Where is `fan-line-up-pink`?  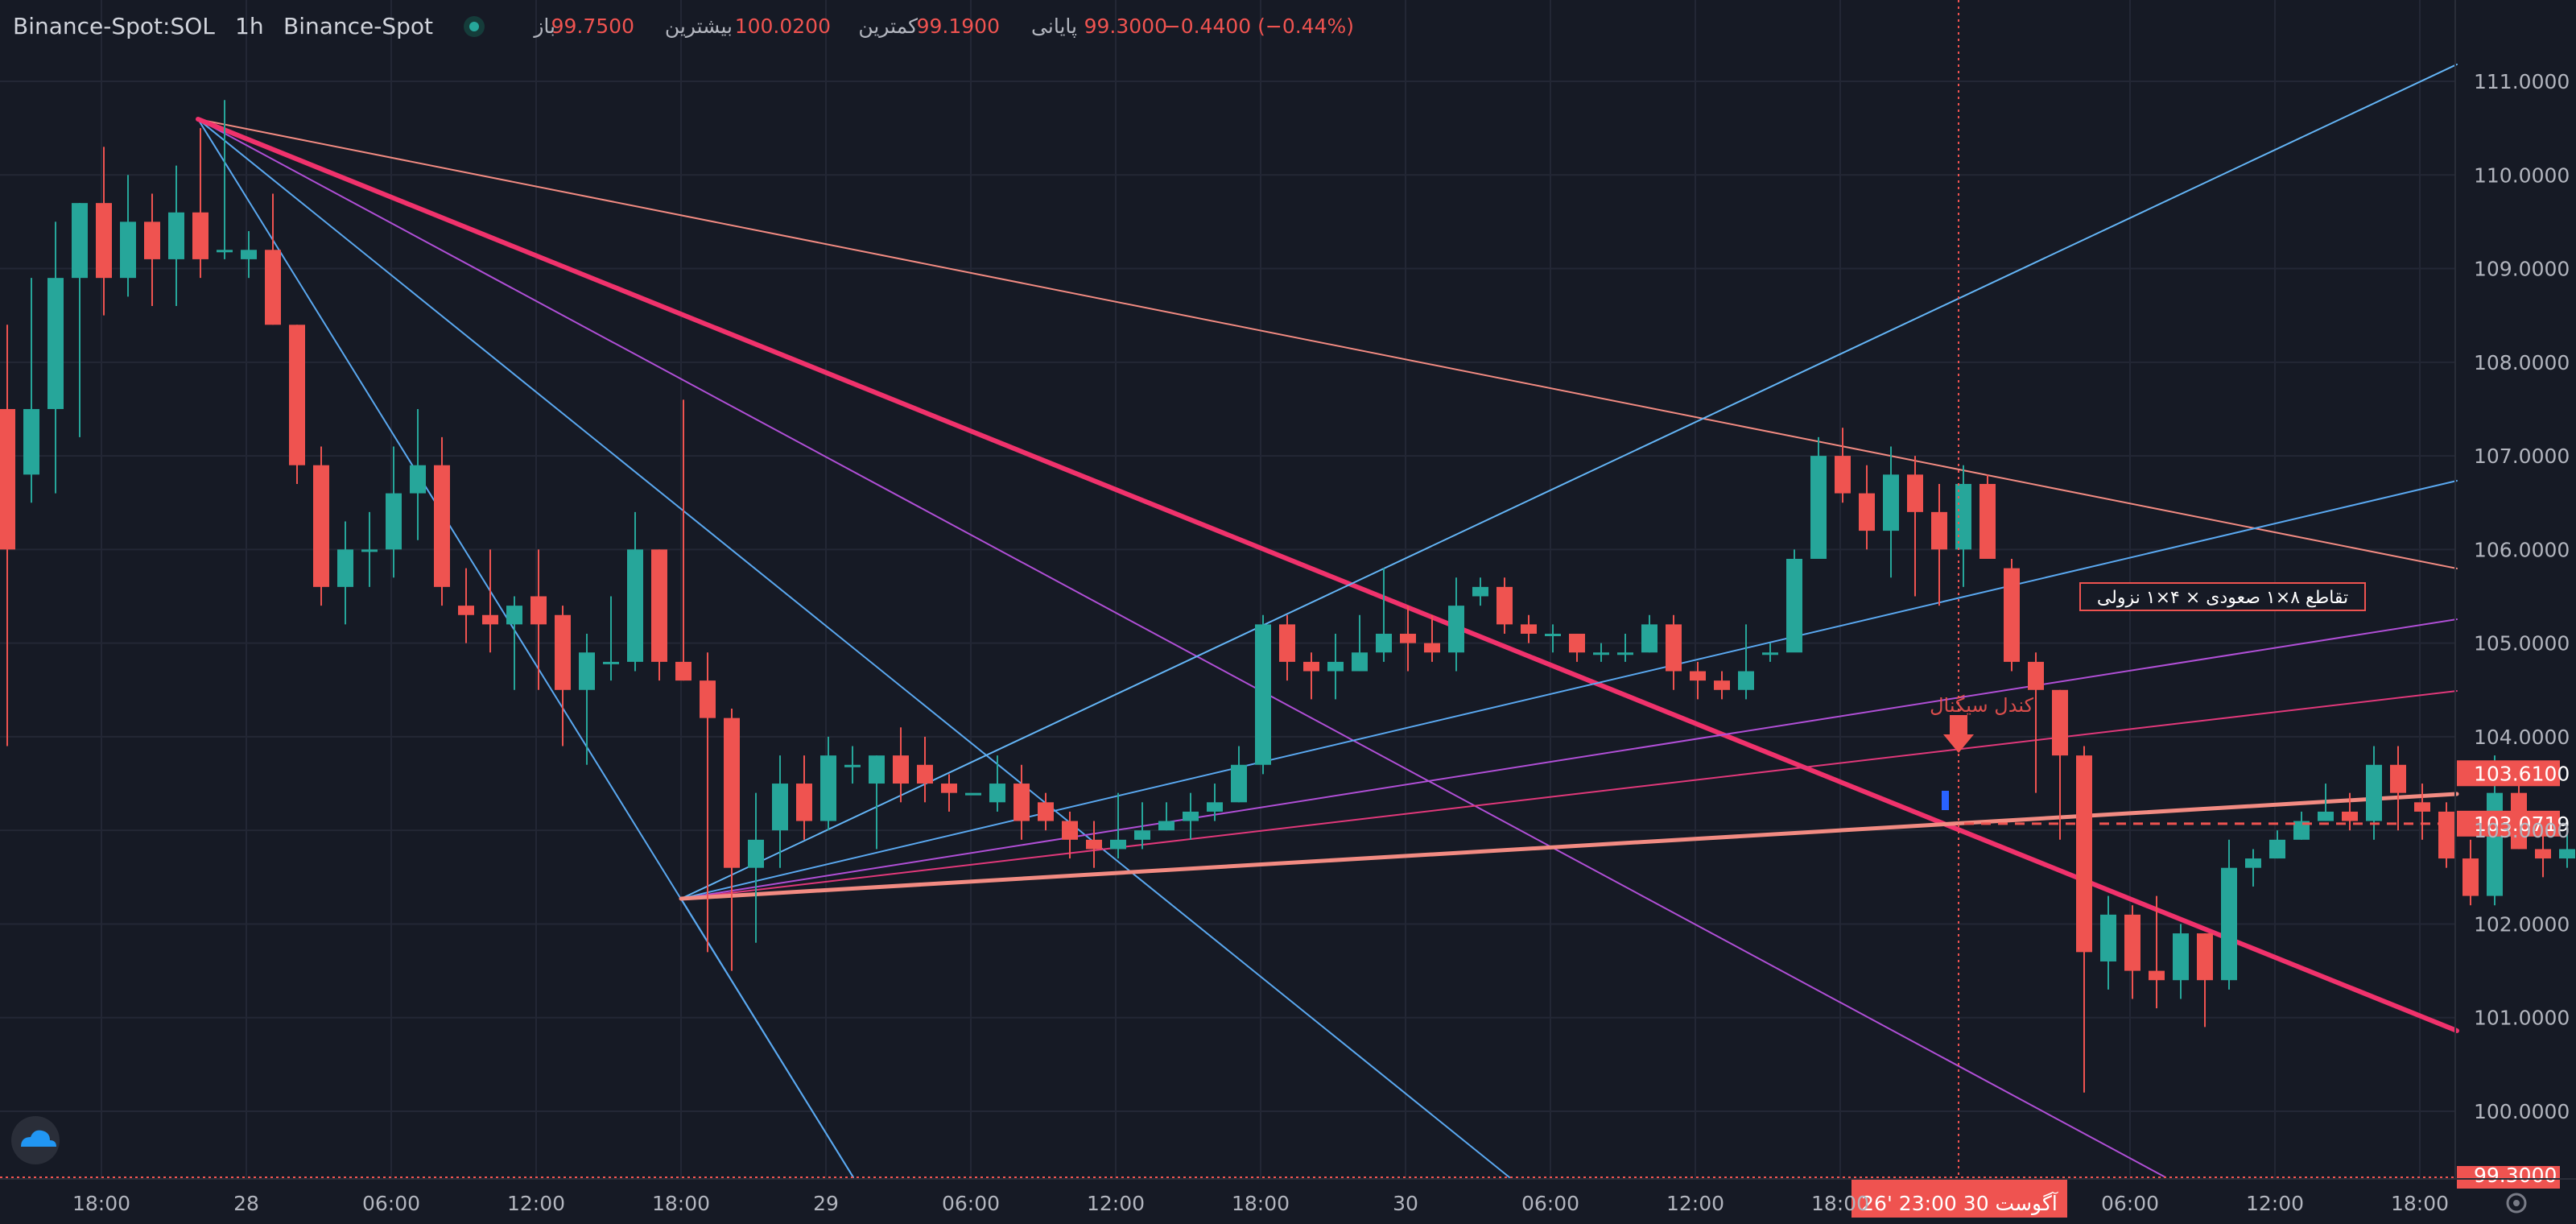 fan-line-up-pink is located at coordinates (1569, 794).